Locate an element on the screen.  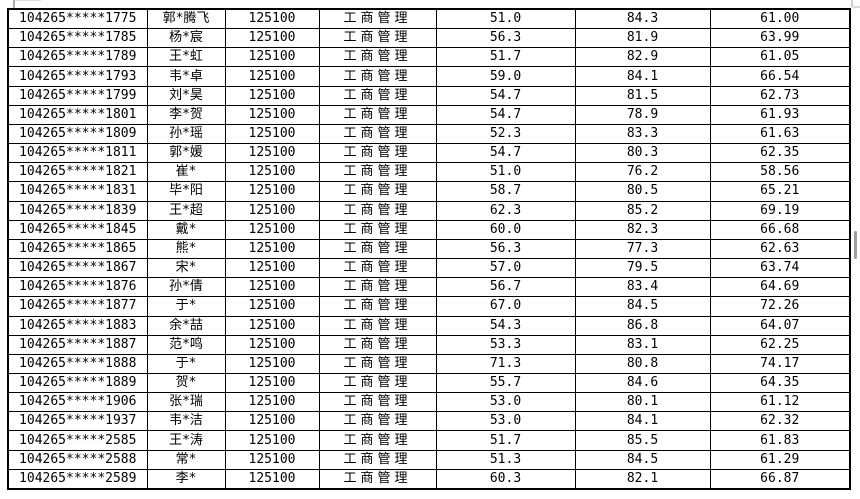
score-3-cell: 66.54 is located at coordinates (780, 76).